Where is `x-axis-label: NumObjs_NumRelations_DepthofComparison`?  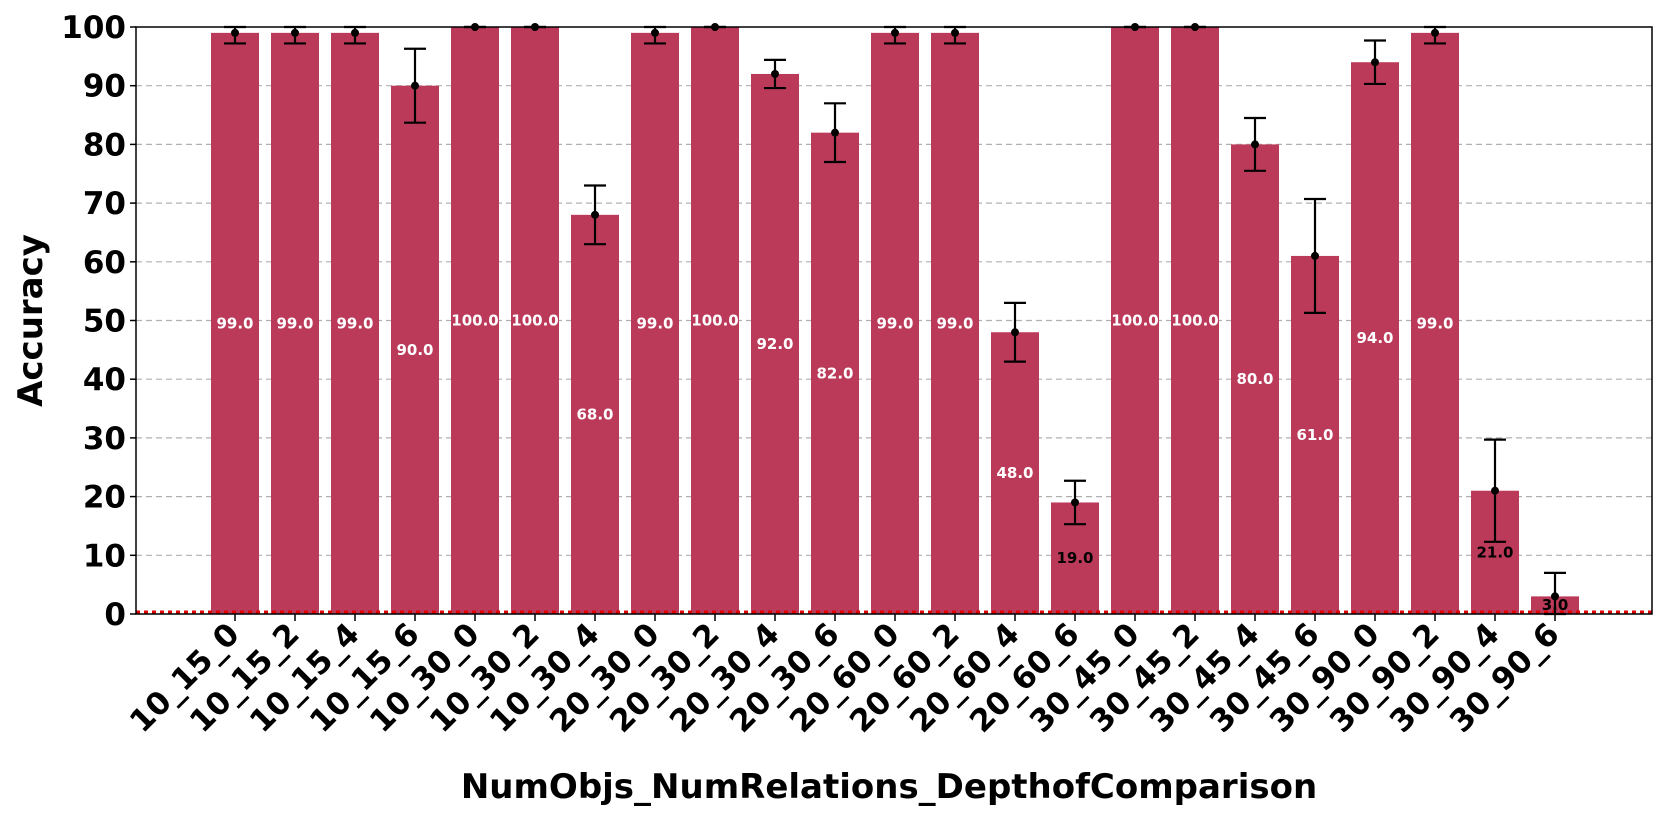
x-axis-label: NumObjs_NumRelations_DepthofComparison is located at coordinates (889, 787).